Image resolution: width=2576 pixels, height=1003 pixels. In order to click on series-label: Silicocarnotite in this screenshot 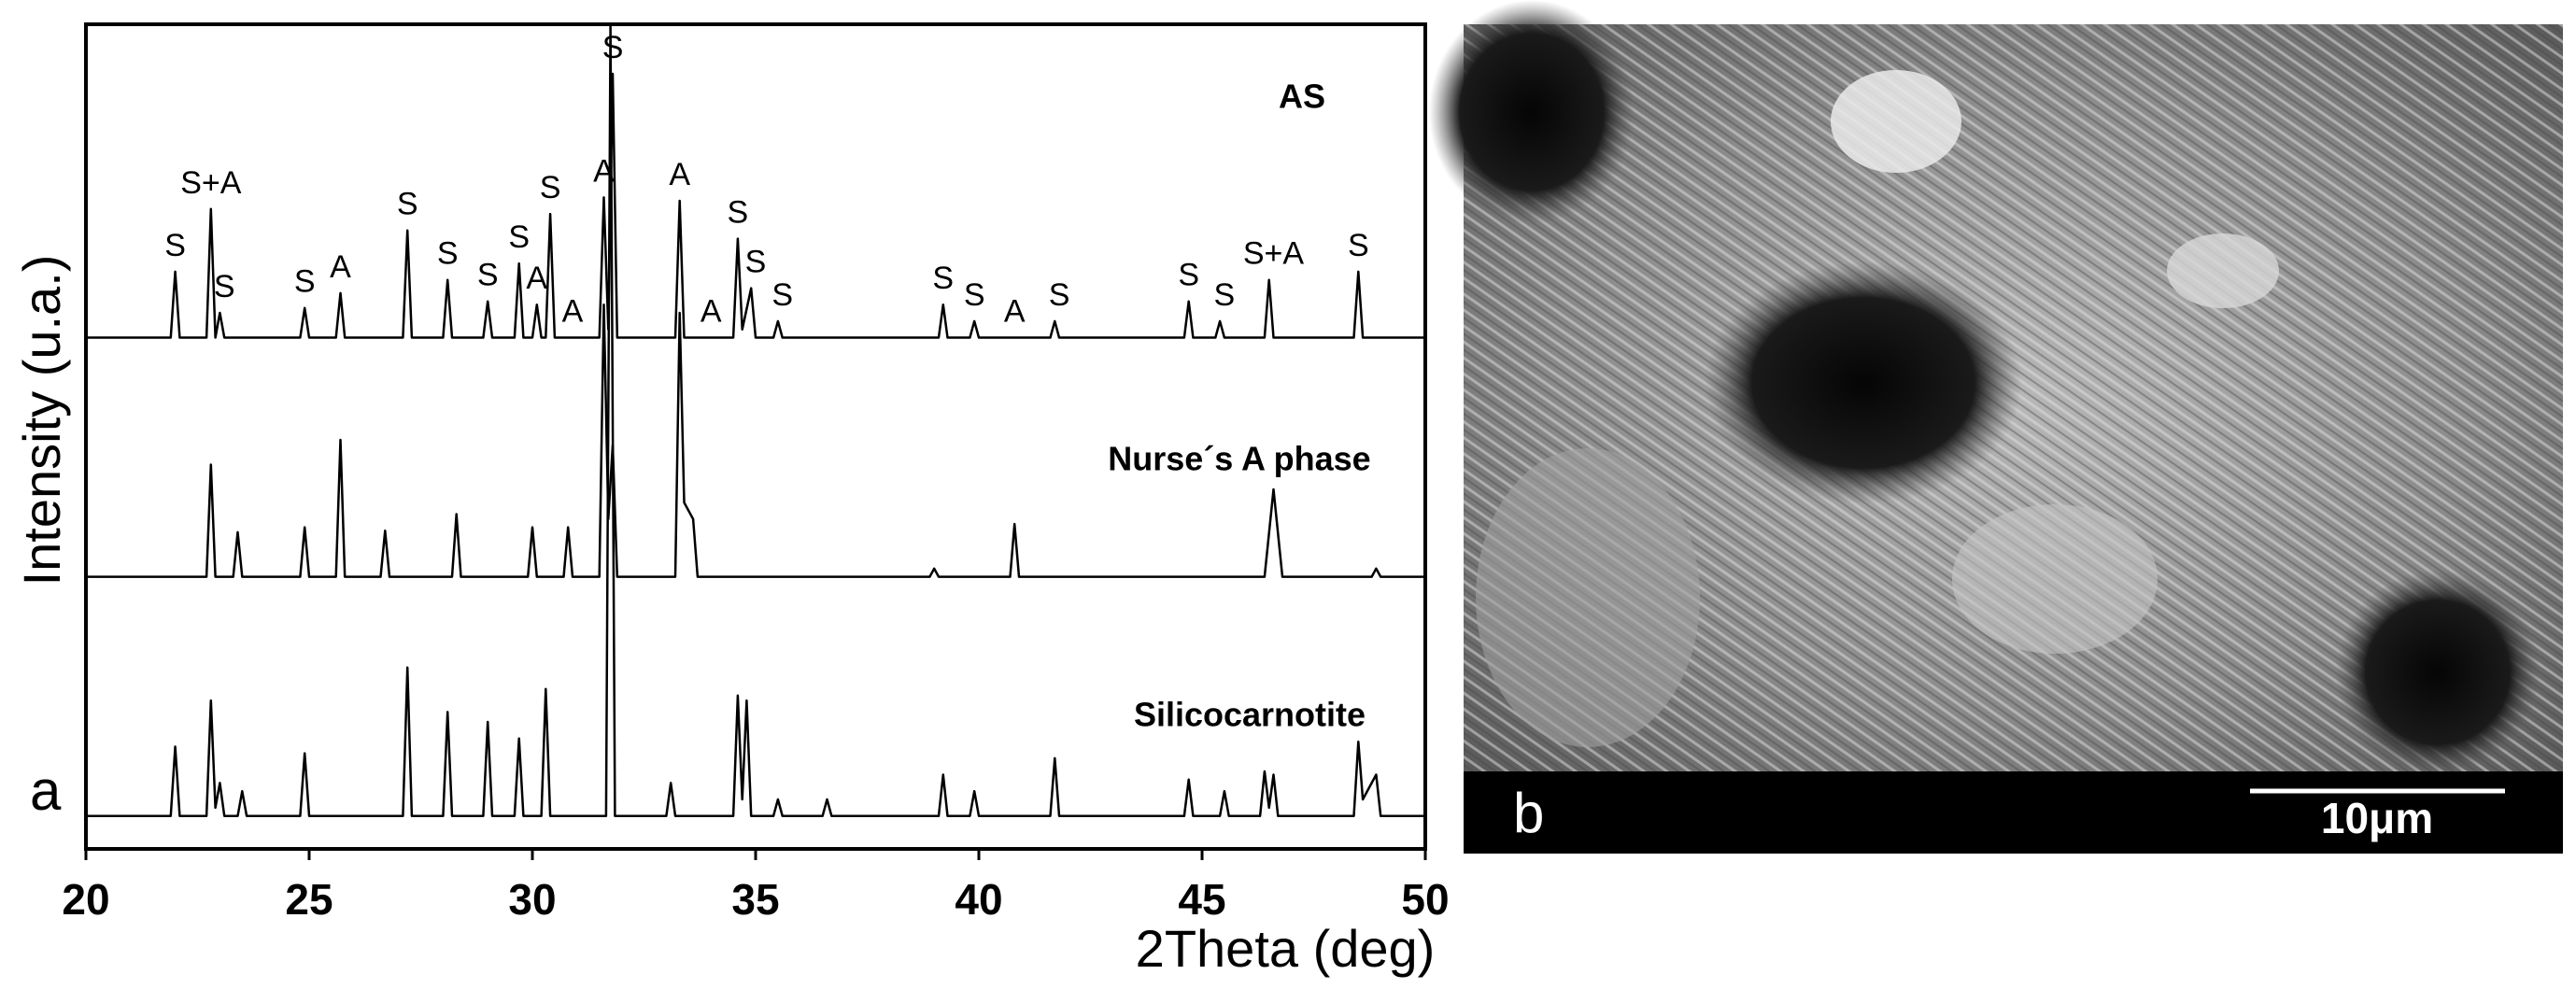, I will do `click(1250, 715)`.